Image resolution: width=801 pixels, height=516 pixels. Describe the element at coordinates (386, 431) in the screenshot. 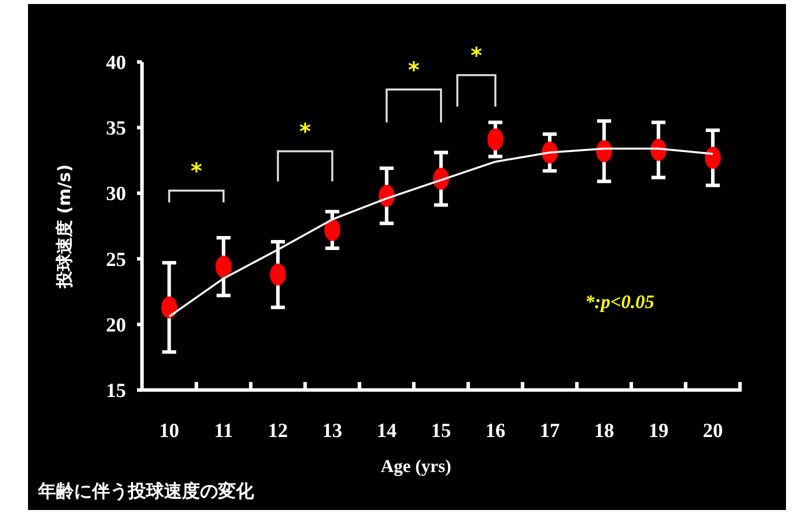

I see `x-tick-label: 14` at that location.